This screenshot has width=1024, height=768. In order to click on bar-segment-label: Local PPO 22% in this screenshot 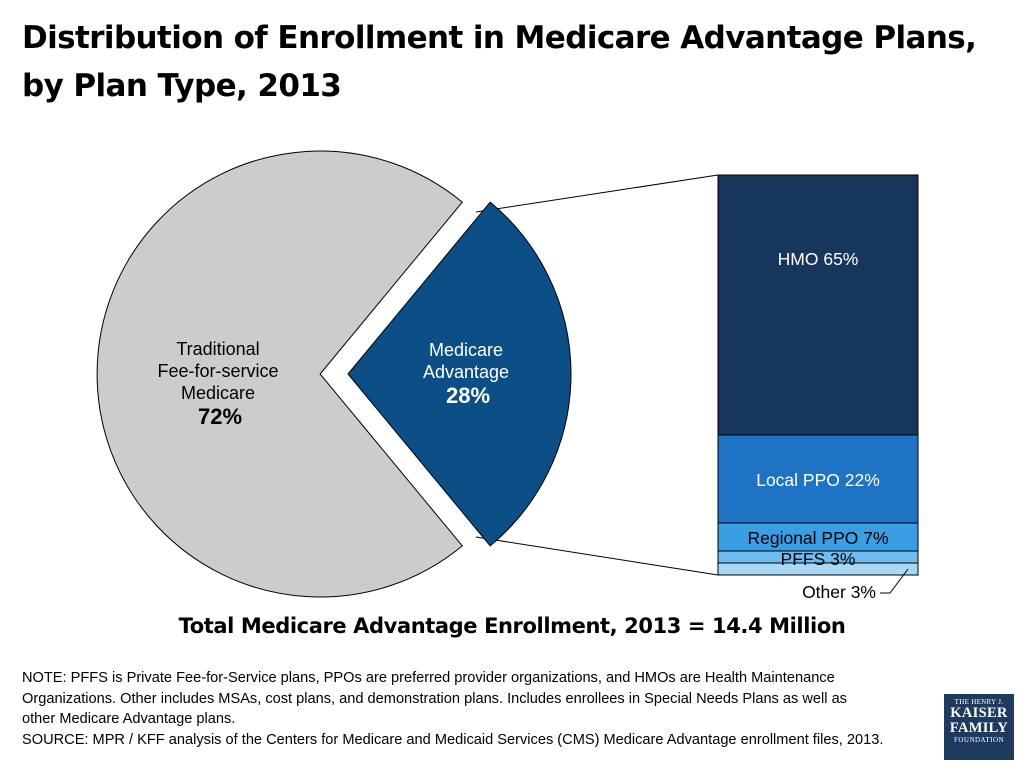, I will do `click(818, 480)`.